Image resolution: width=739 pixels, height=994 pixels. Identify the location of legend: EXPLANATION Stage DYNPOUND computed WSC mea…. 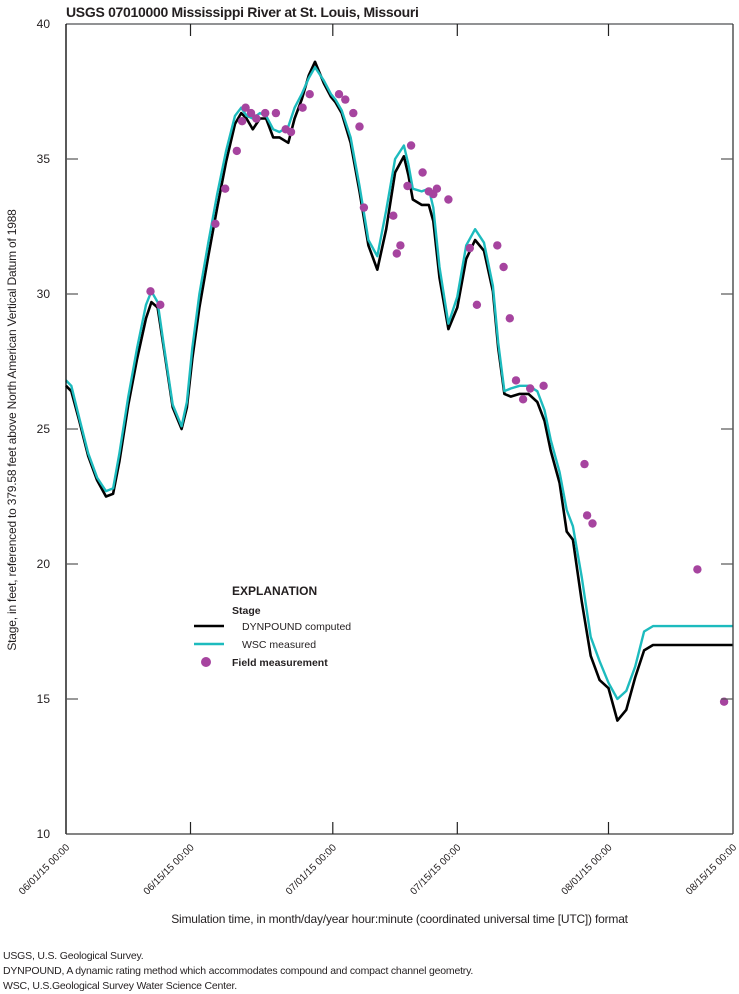
(272, 626).